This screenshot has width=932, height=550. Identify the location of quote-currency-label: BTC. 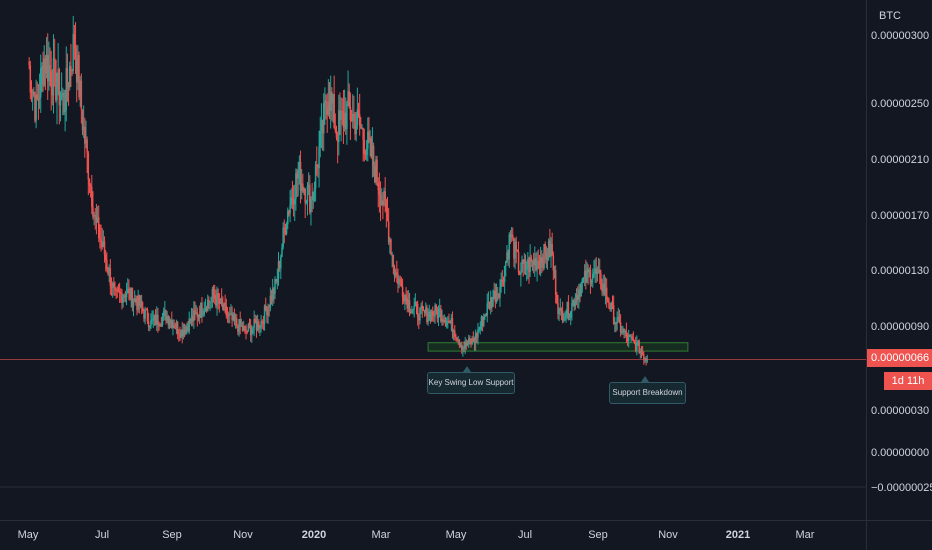
(890, 16).